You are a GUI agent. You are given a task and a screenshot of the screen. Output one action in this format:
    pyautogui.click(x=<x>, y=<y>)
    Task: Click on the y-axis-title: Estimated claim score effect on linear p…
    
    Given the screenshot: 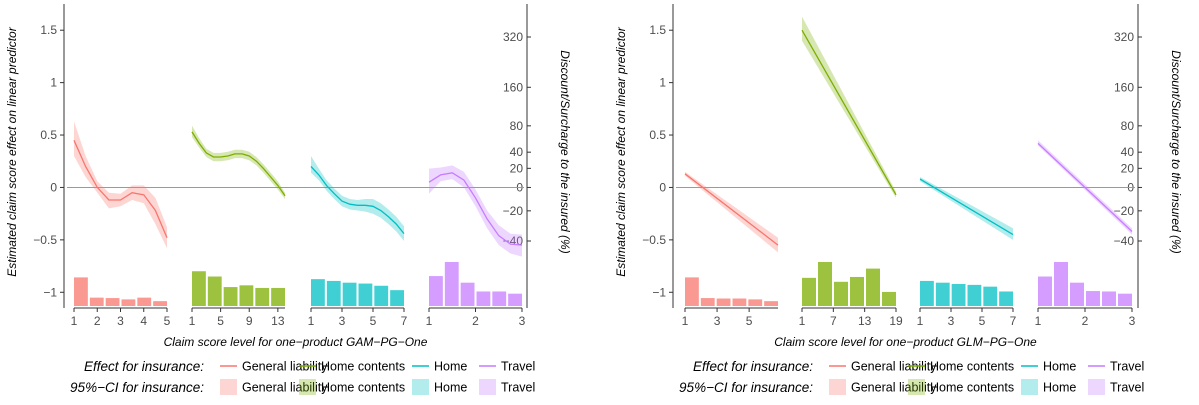 What is the action you would take?
    pyautogui.click(x=12, y=151)
    